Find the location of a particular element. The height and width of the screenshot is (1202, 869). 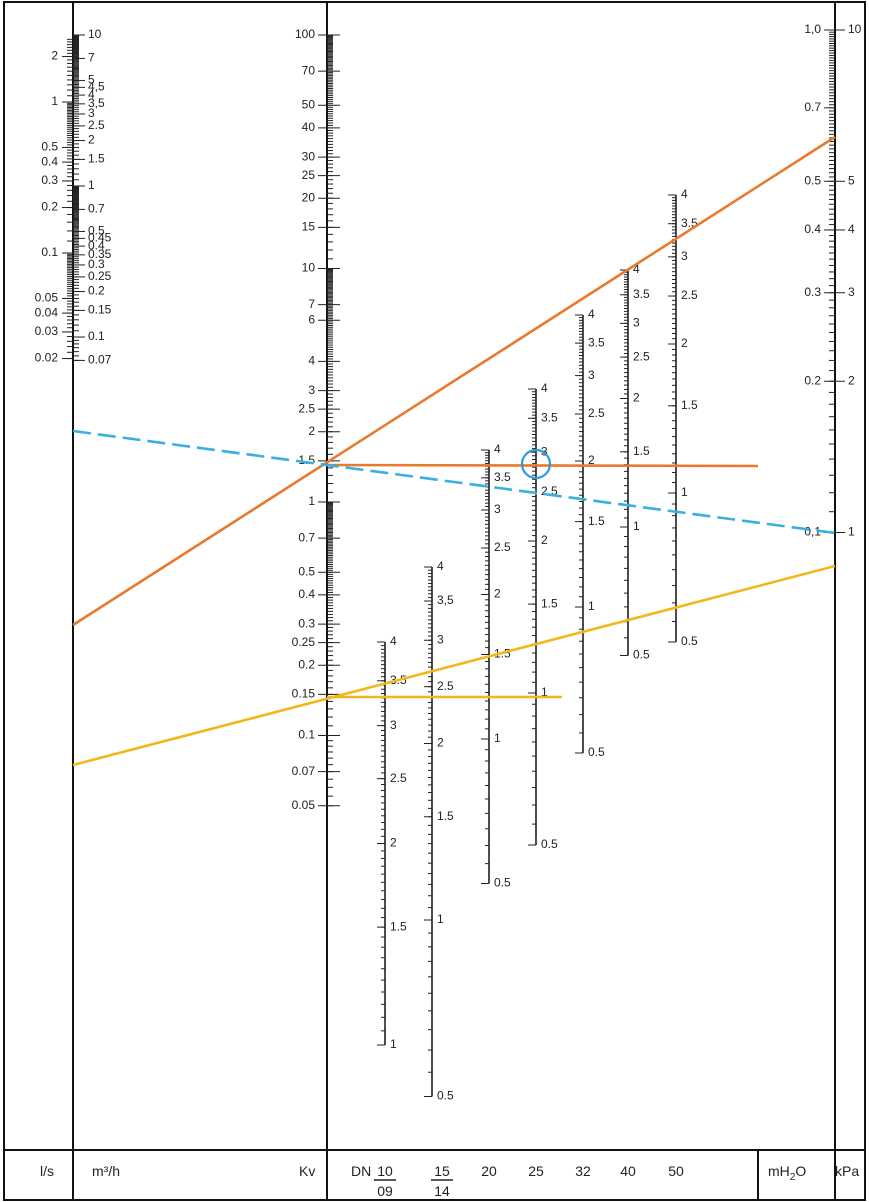

kv-label: 30 is located at coordinates (309, 156).